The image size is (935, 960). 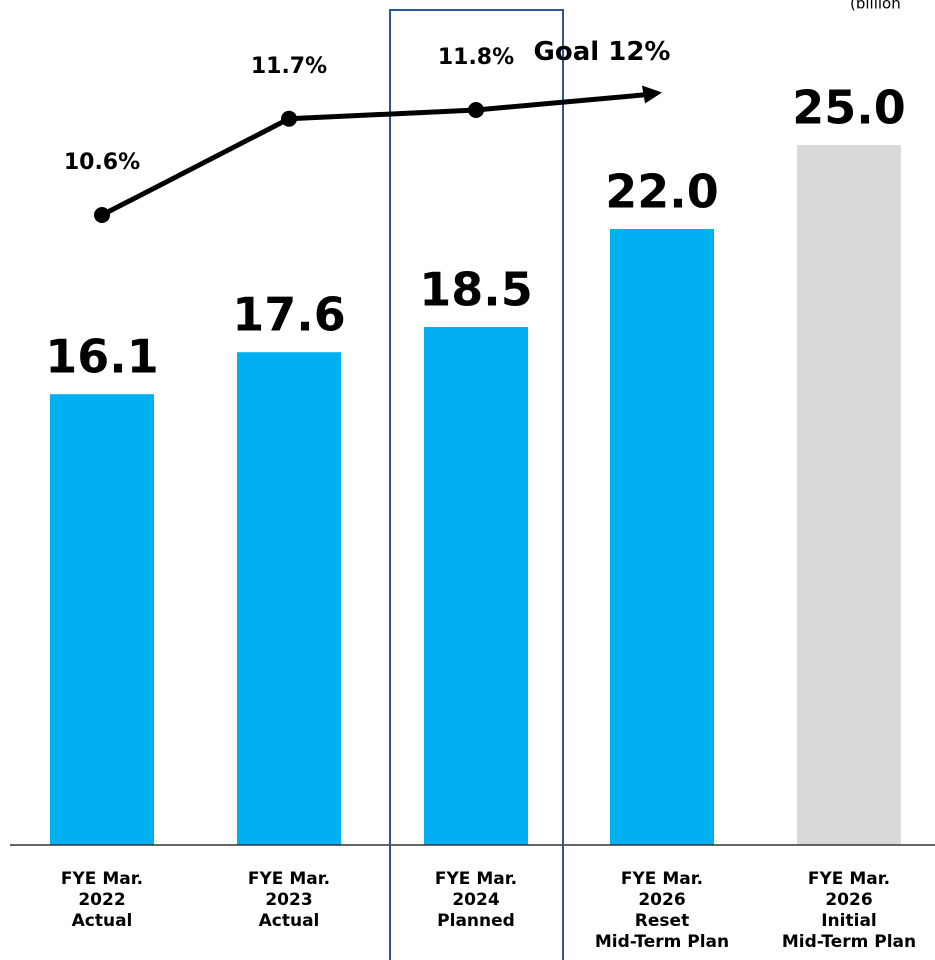 I want to click on goal-arrowhead, so click(x=652, y=94).